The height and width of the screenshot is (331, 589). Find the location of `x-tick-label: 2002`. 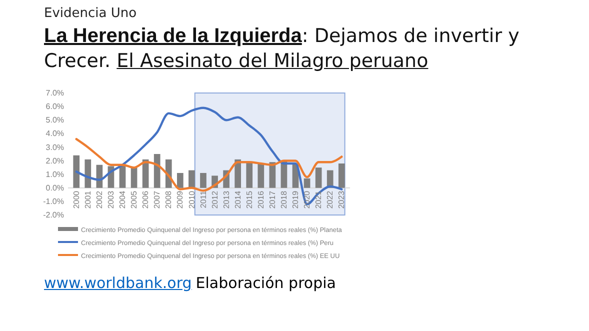

x-tick-label: 2002 is located at coordinates (99, 199).